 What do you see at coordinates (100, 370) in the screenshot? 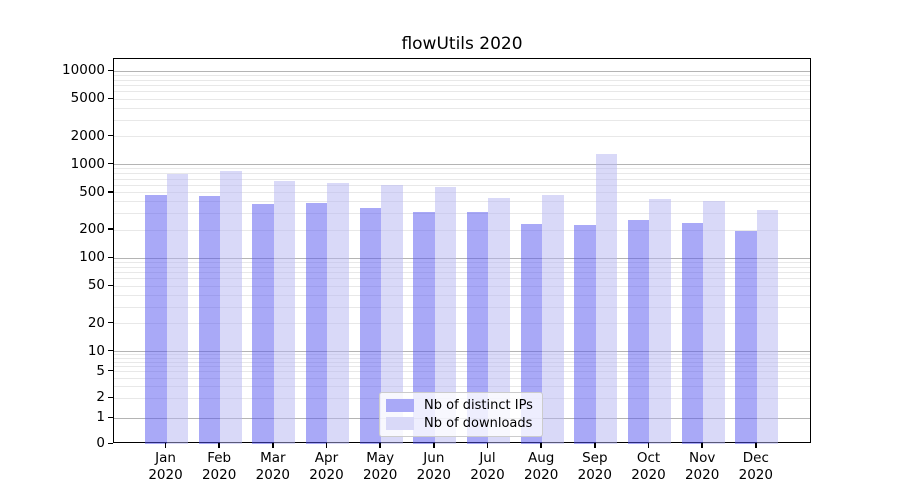
I see `y-tick-label: 5` at bounding box center [100, 370].